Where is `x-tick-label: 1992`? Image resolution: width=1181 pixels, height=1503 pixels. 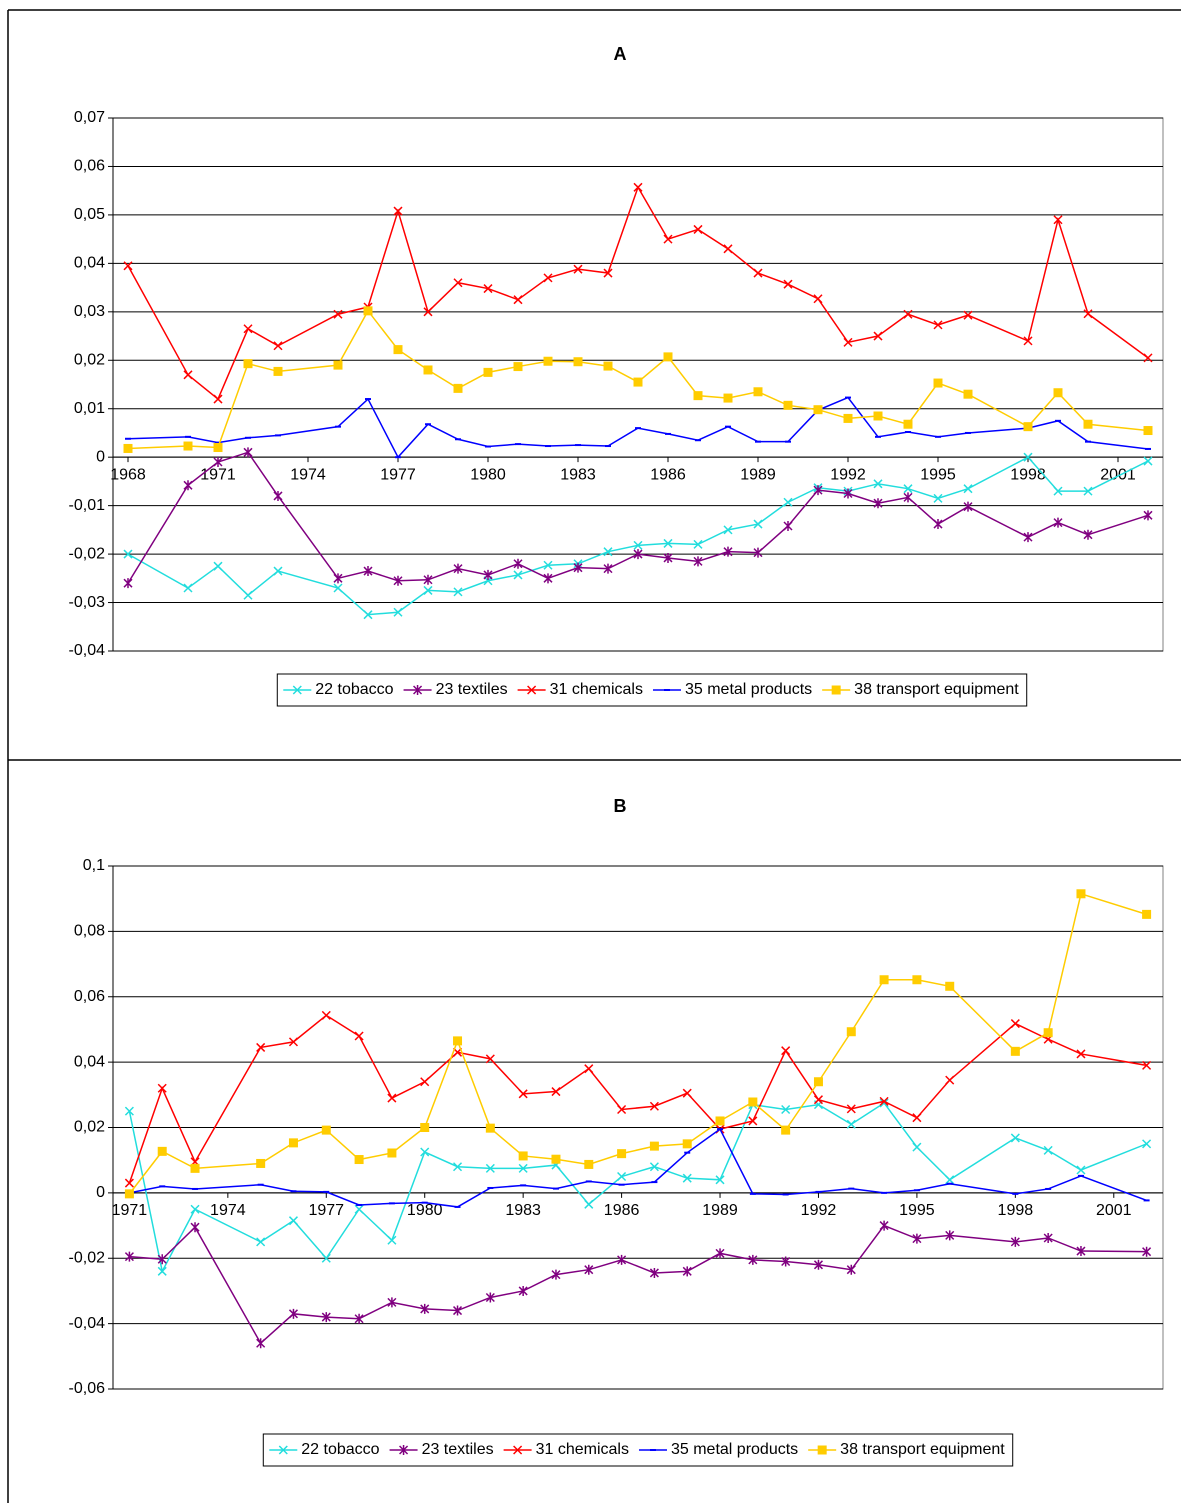
x-tick-label: 1992 is located at coordinates (848, 474).